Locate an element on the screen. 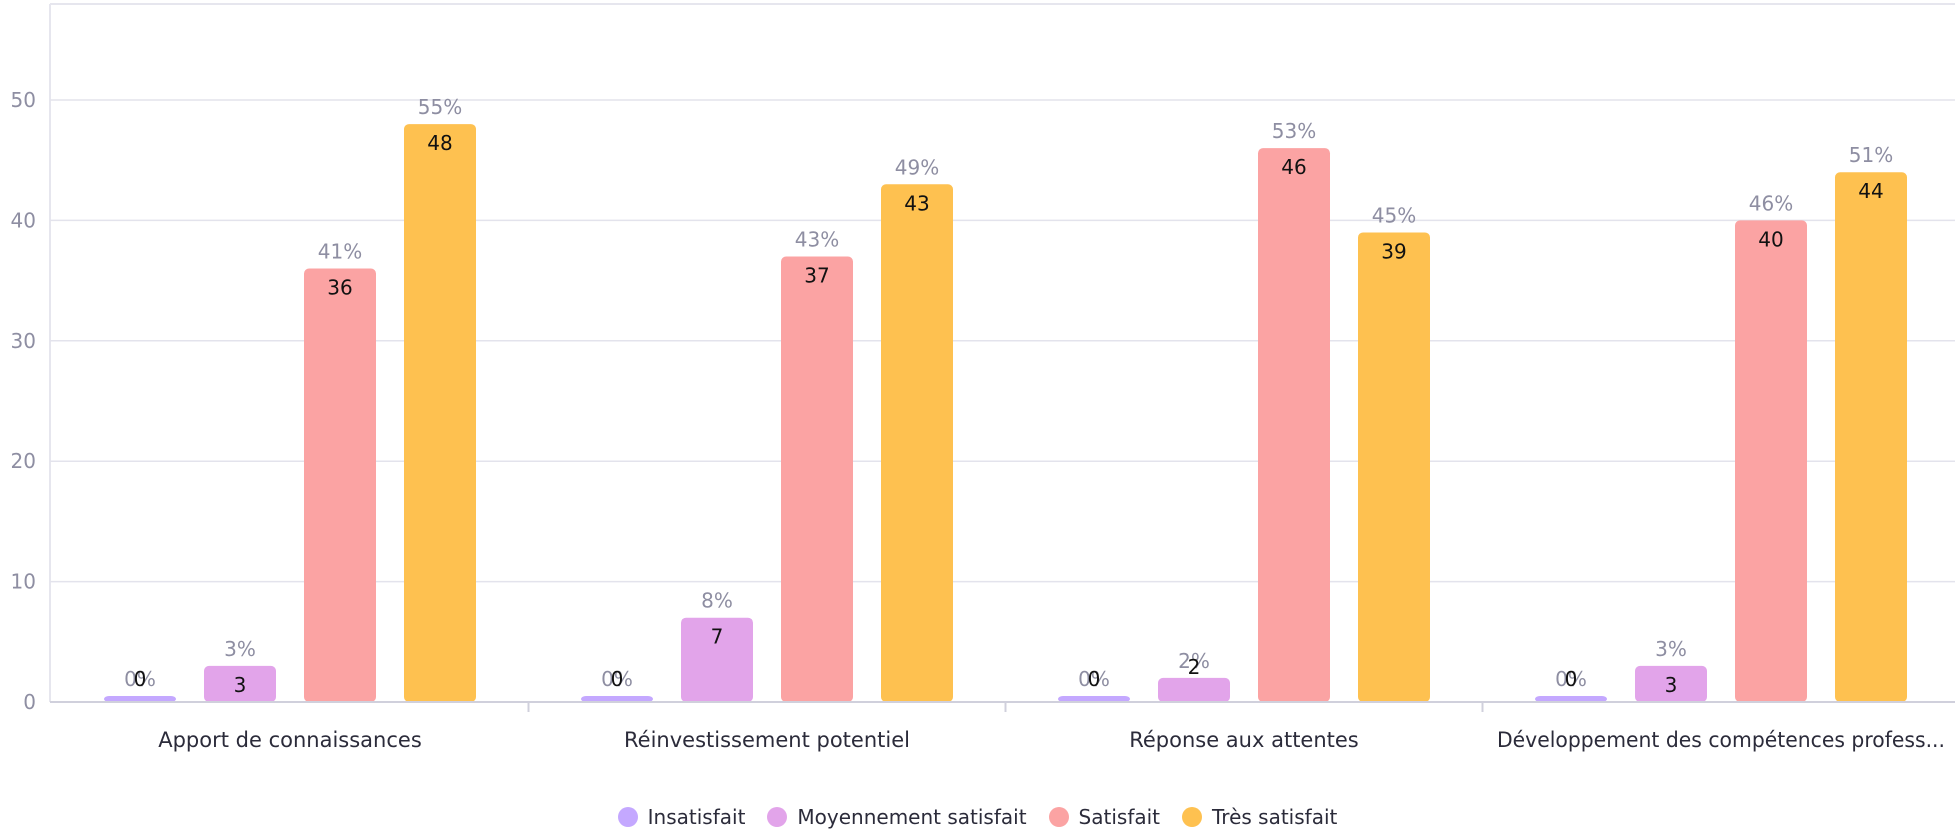 The width and height of the screenshot is (1955, 834). legend-label: Très satisfait is located at coordinates (1275, 817).